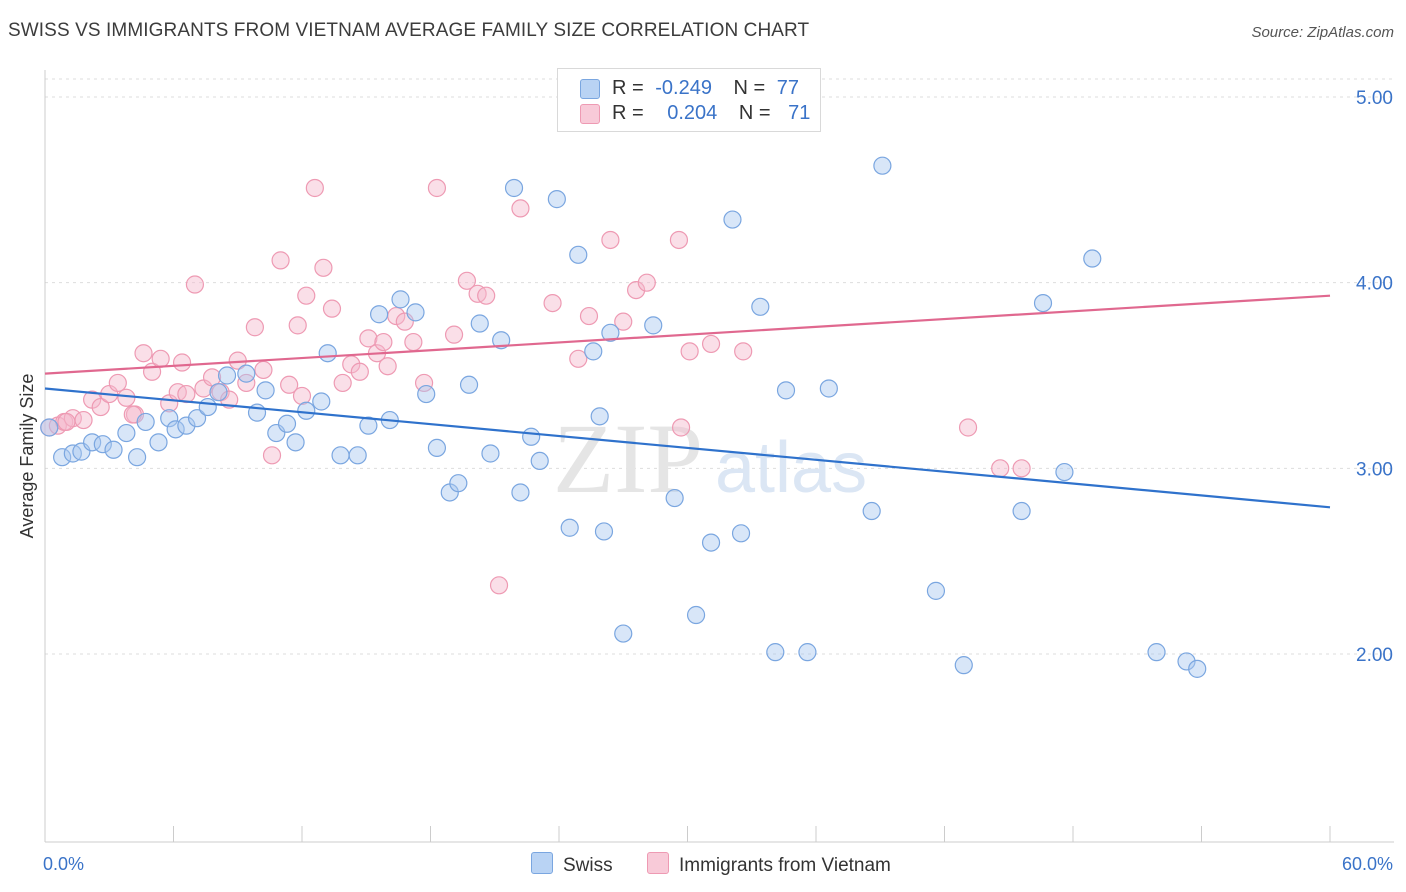 This screenshot has width=1406, height=892. Describe the element at coordinates (63, 864) in the screenshot. I see `x-tick-label-min: 0.0%` at that location.